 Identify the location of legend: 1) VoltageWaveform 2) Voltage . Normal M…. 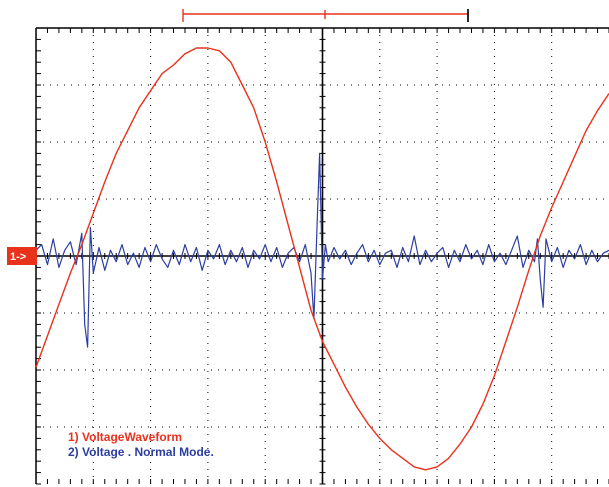
(141, 444).